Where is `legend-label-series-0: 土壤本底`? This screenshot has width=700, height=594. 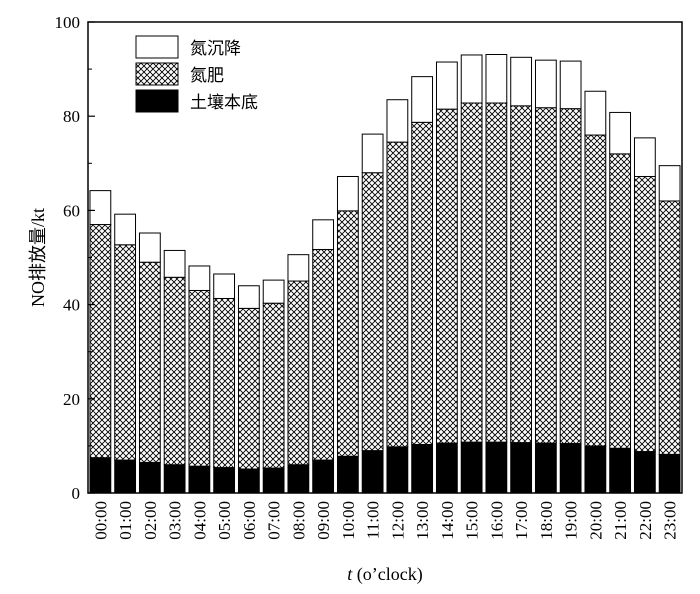
legend-label-series-0: 土壤本底 is located at coordinates (224, 102).